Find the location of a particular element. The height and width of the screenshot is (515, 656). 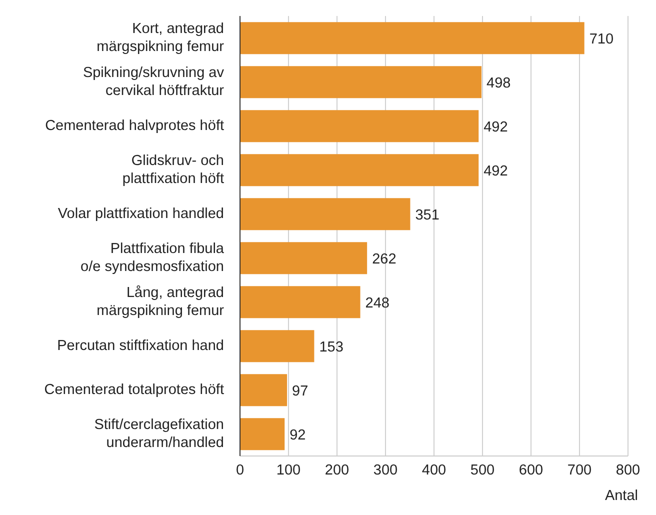

y-tick-label: Volar plattfixation handled is located at coordinates (141, 214).